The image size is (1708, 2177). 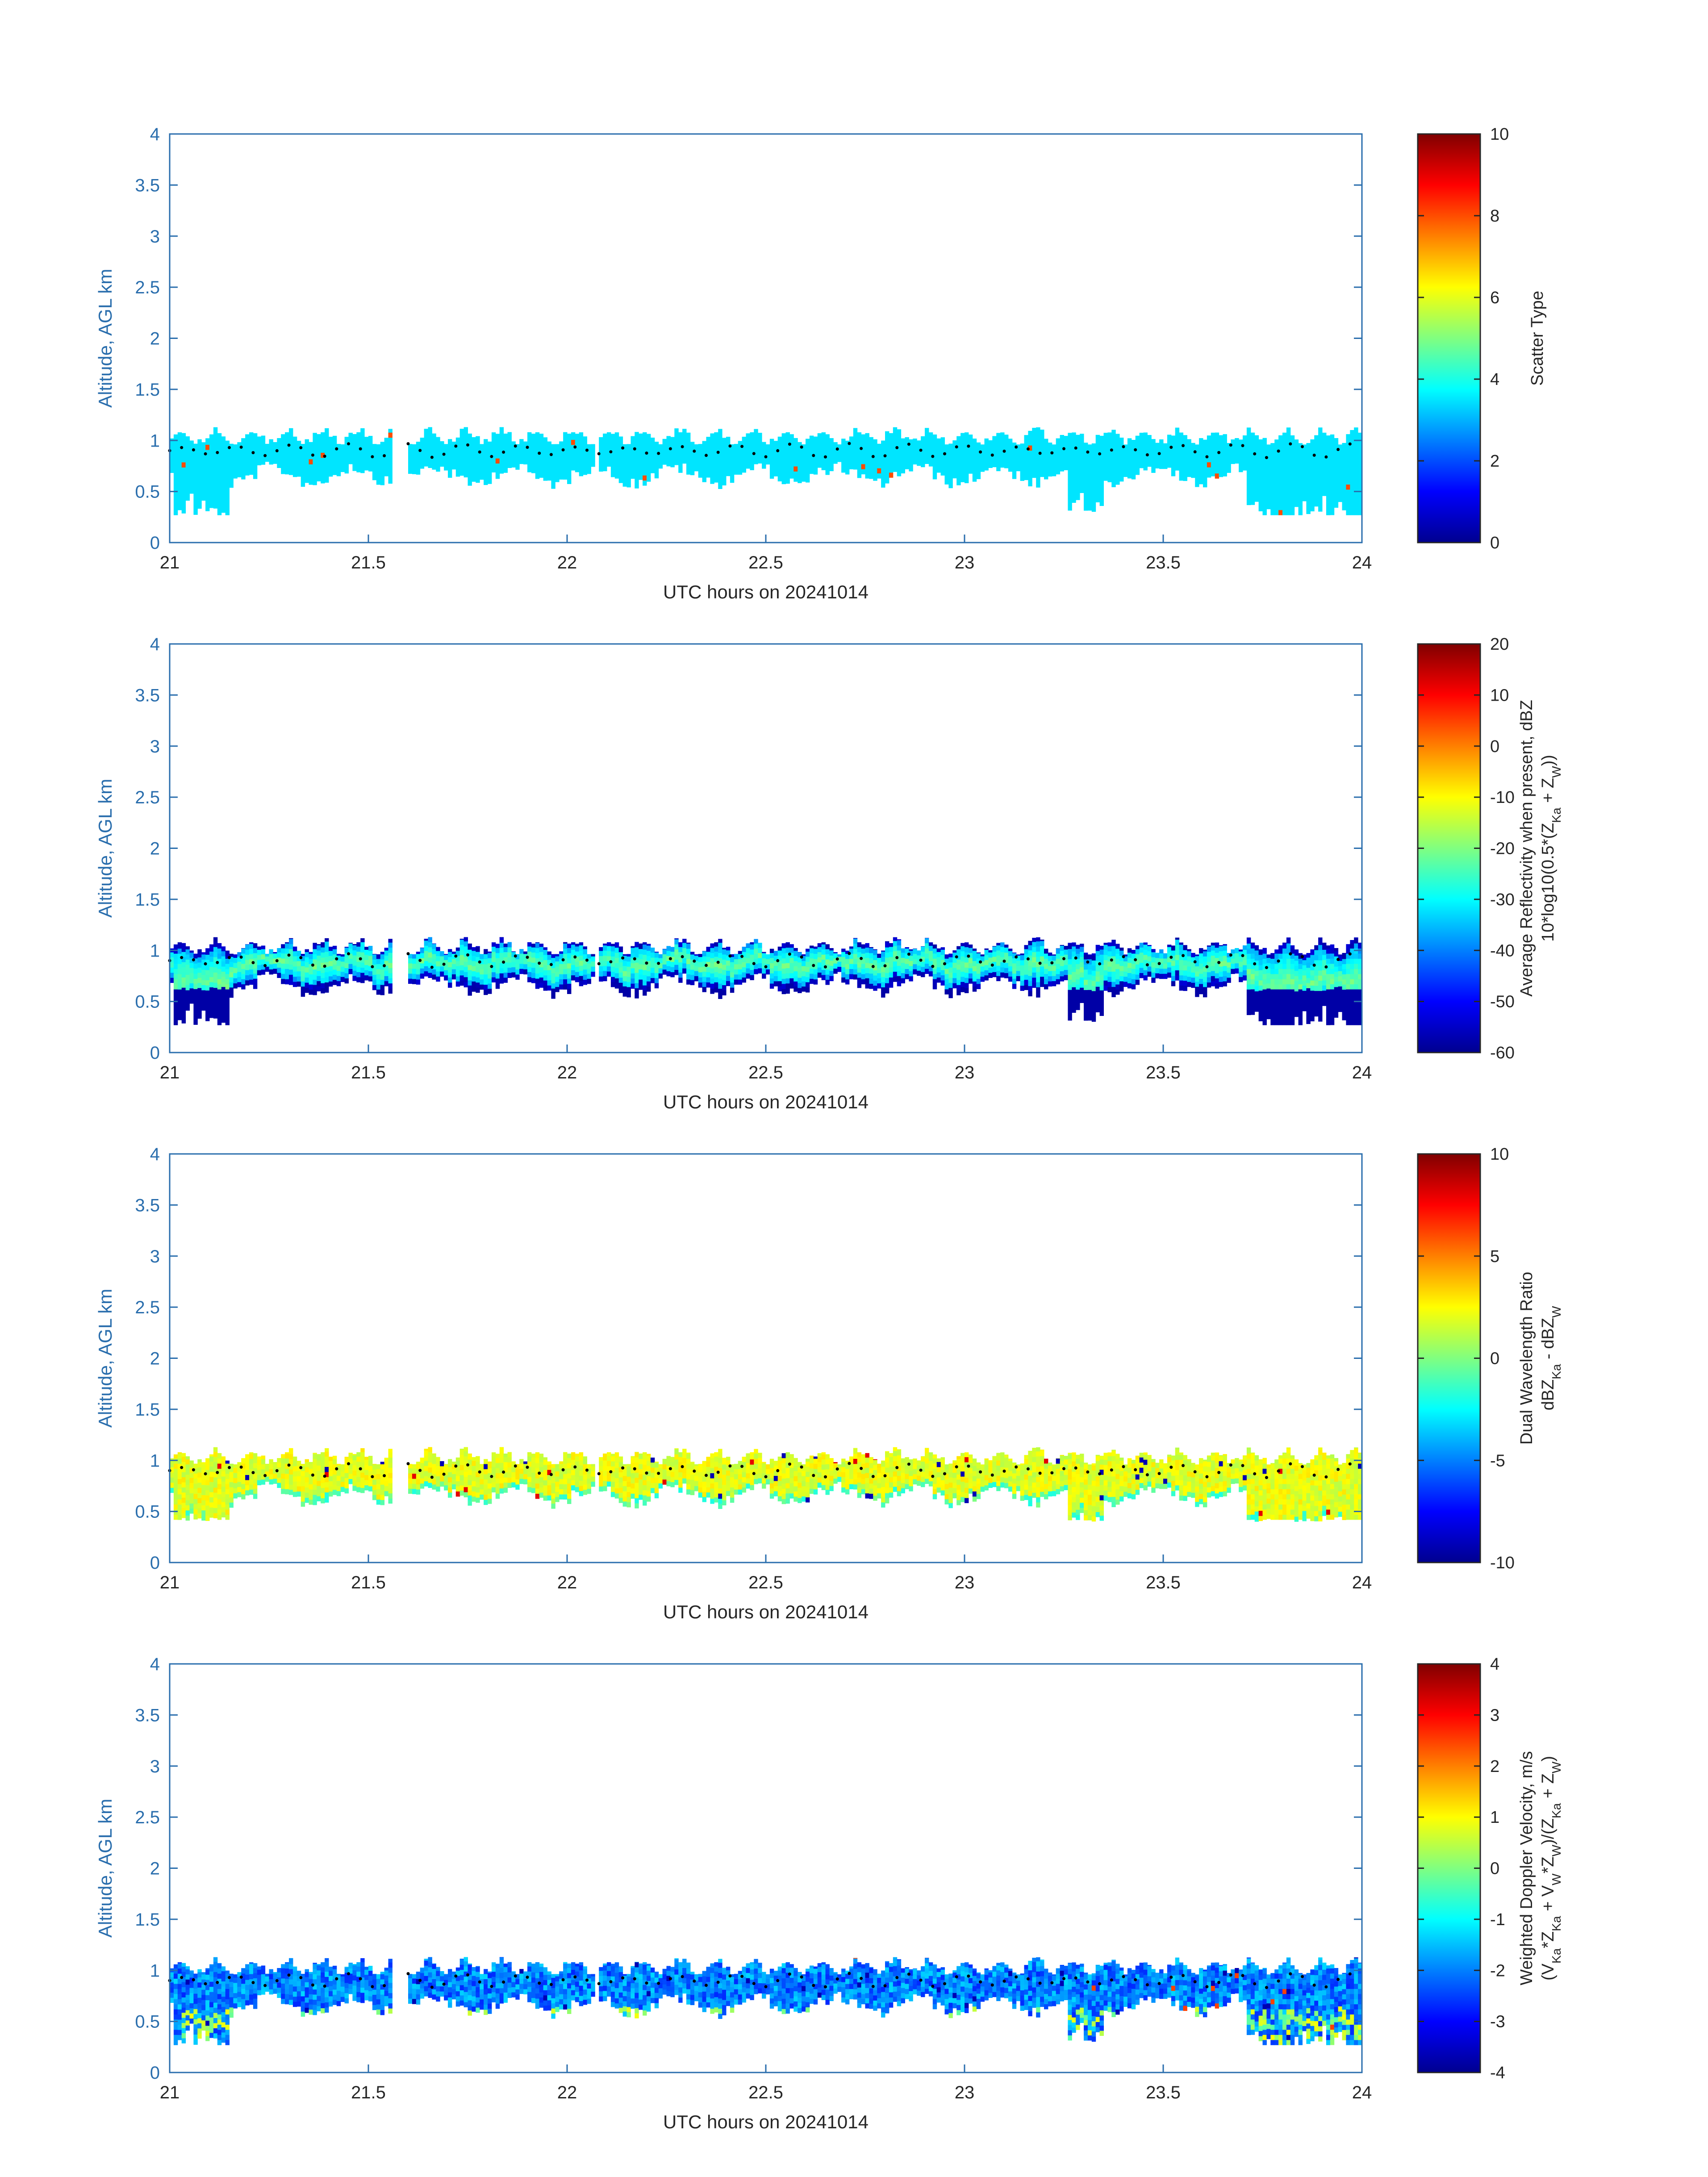 I want to click on x-tick-label: 22.5, so click(x=765, y=562).